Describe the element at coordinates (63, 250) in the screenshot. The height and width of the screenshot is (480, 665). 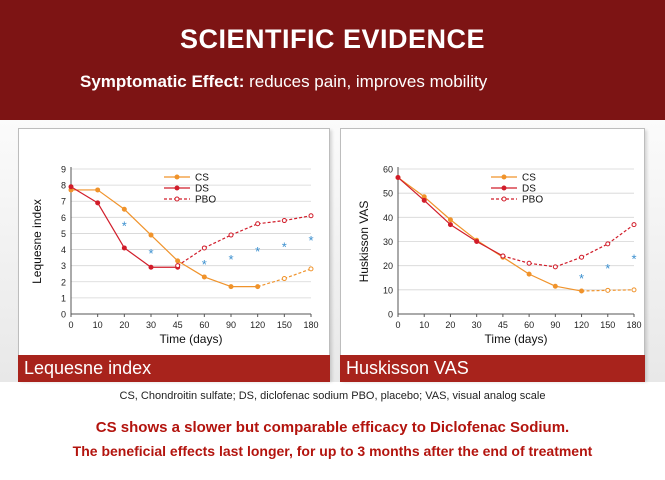
I see `y-tick-label: 4` at that location.